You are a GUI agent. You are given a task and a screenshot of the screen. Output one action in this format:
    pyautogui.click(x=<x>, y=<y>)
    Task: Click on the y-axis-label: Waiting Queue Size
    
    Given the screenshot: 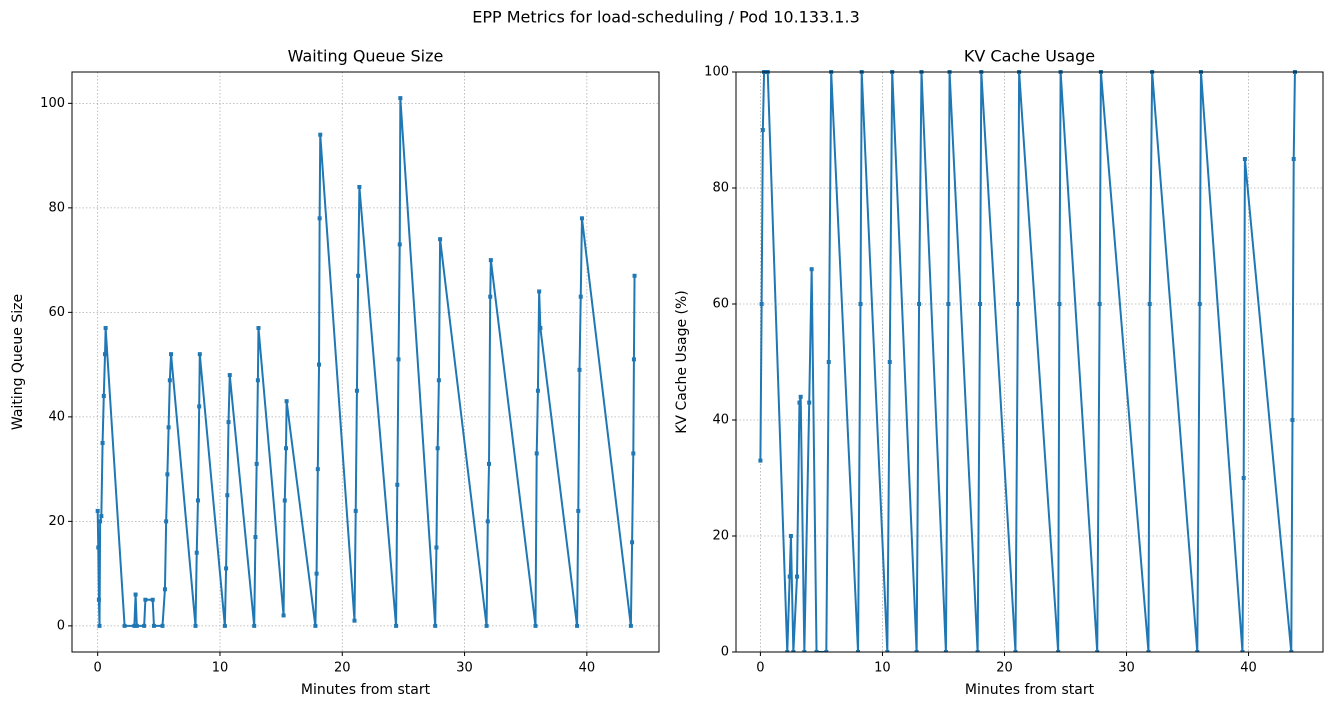 What is the action you would take?
    pyautogui.click(x=18, y=362)
    